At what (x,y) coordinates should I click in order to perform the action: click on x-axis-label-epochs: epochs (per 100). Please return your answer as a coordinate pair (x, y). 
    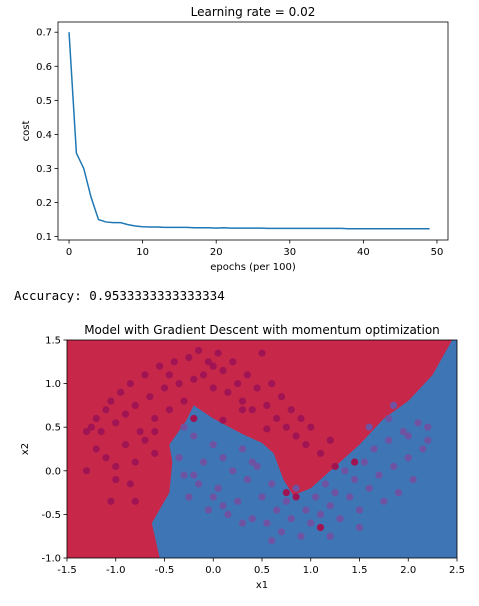
    Looking at the image, I should click on (253, 267).